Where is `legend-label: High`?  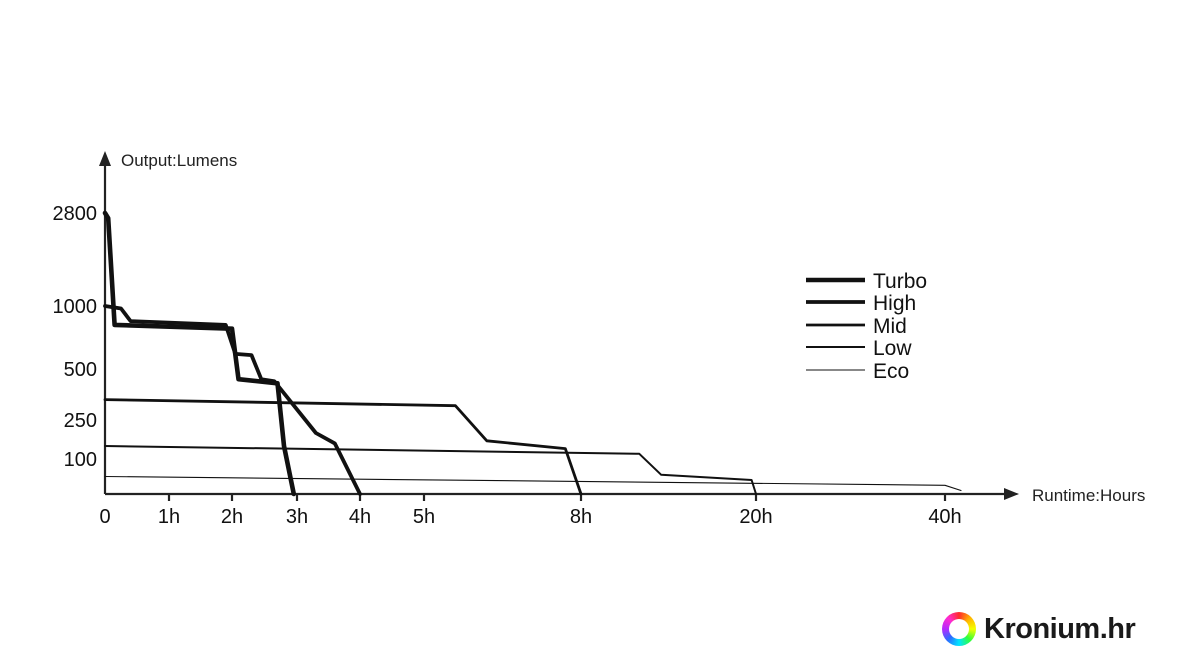
legend-label: High is located at coordinates (894, 303).